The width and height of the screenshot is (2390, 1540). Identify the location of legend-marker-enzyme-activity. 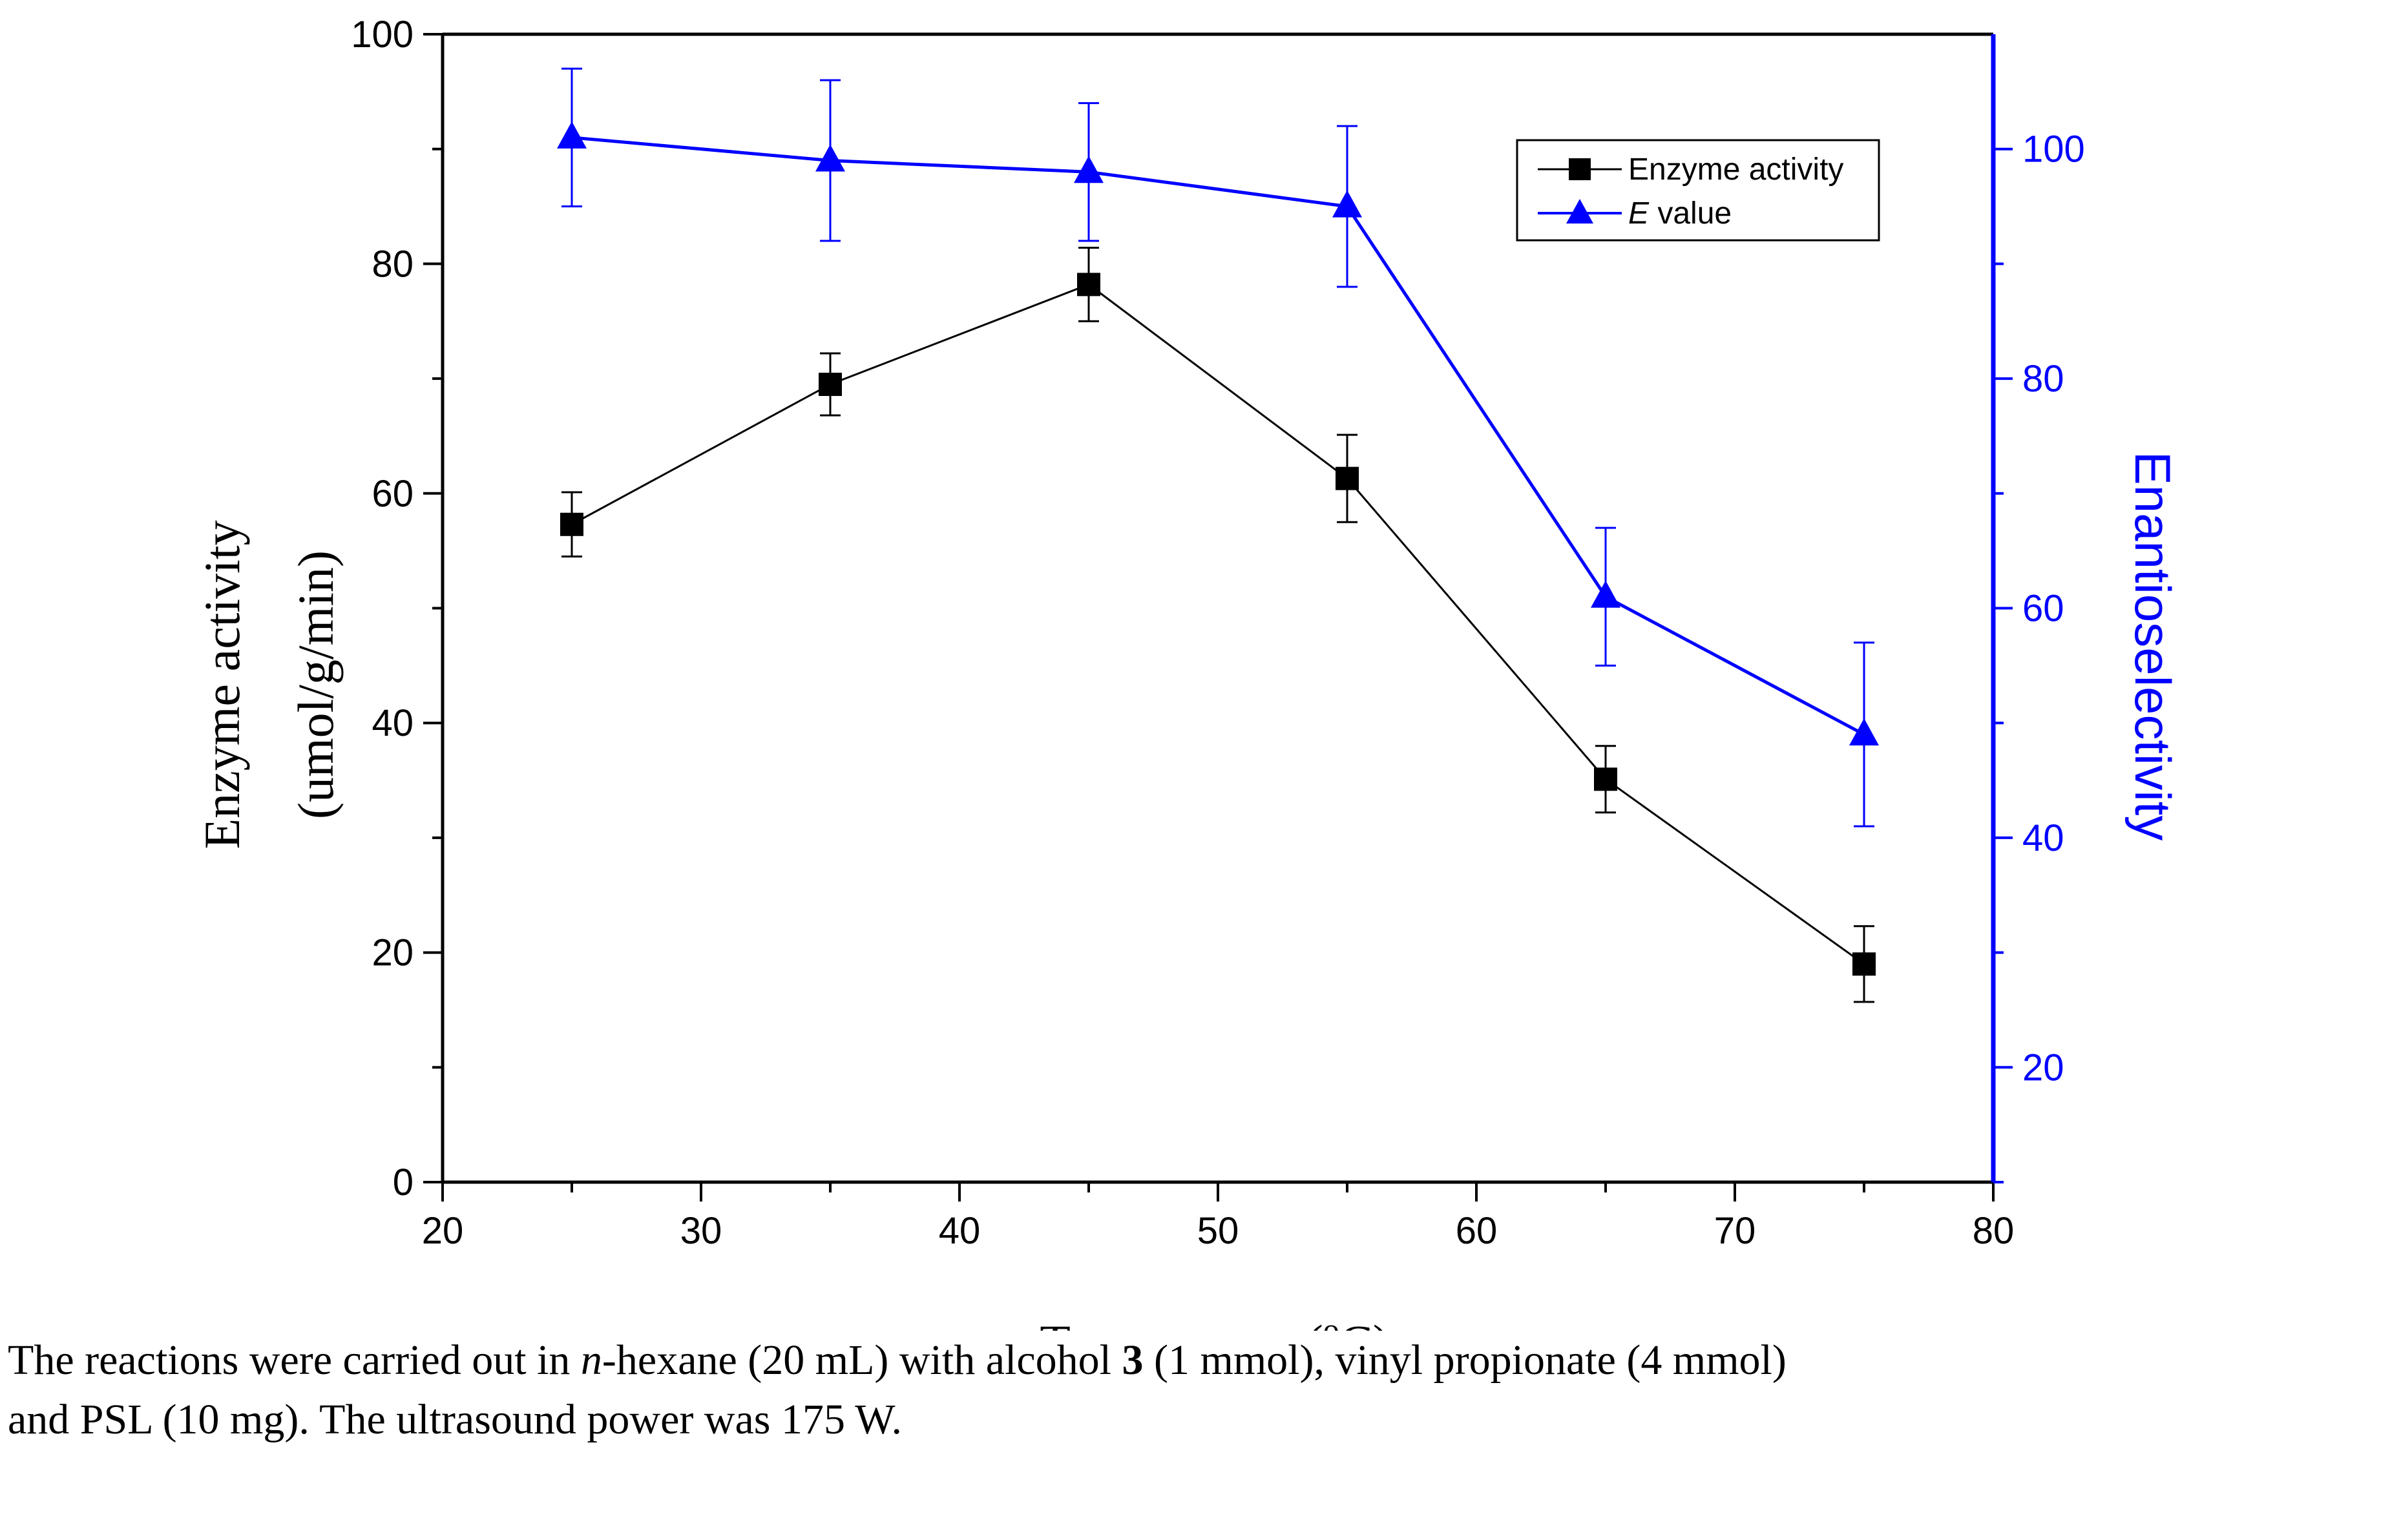
(1580, 169).